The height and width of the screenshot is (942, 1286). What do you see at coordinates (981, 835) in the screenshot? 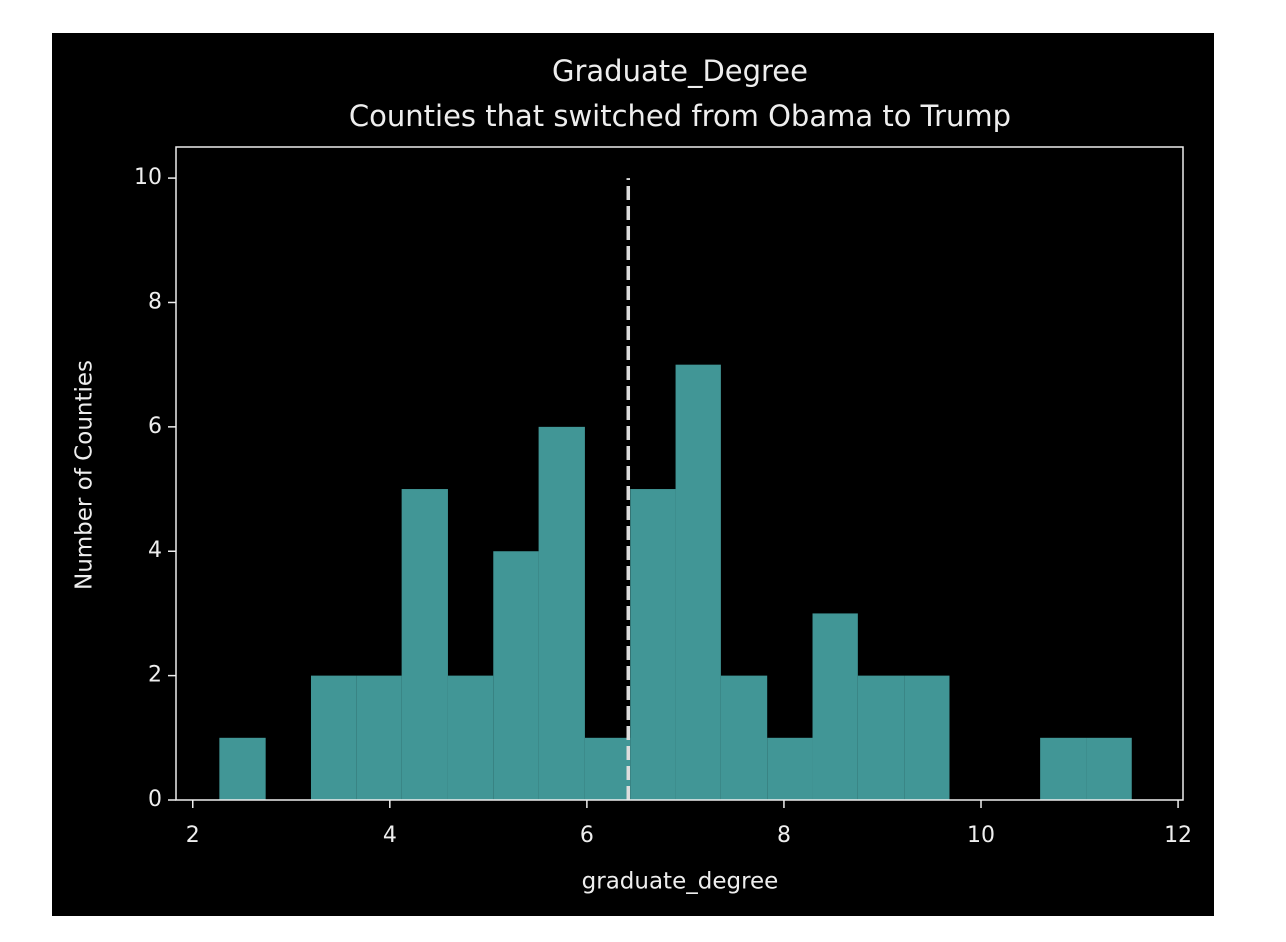
I see `x-tick-label: 10` at bounding box center [981, 835].